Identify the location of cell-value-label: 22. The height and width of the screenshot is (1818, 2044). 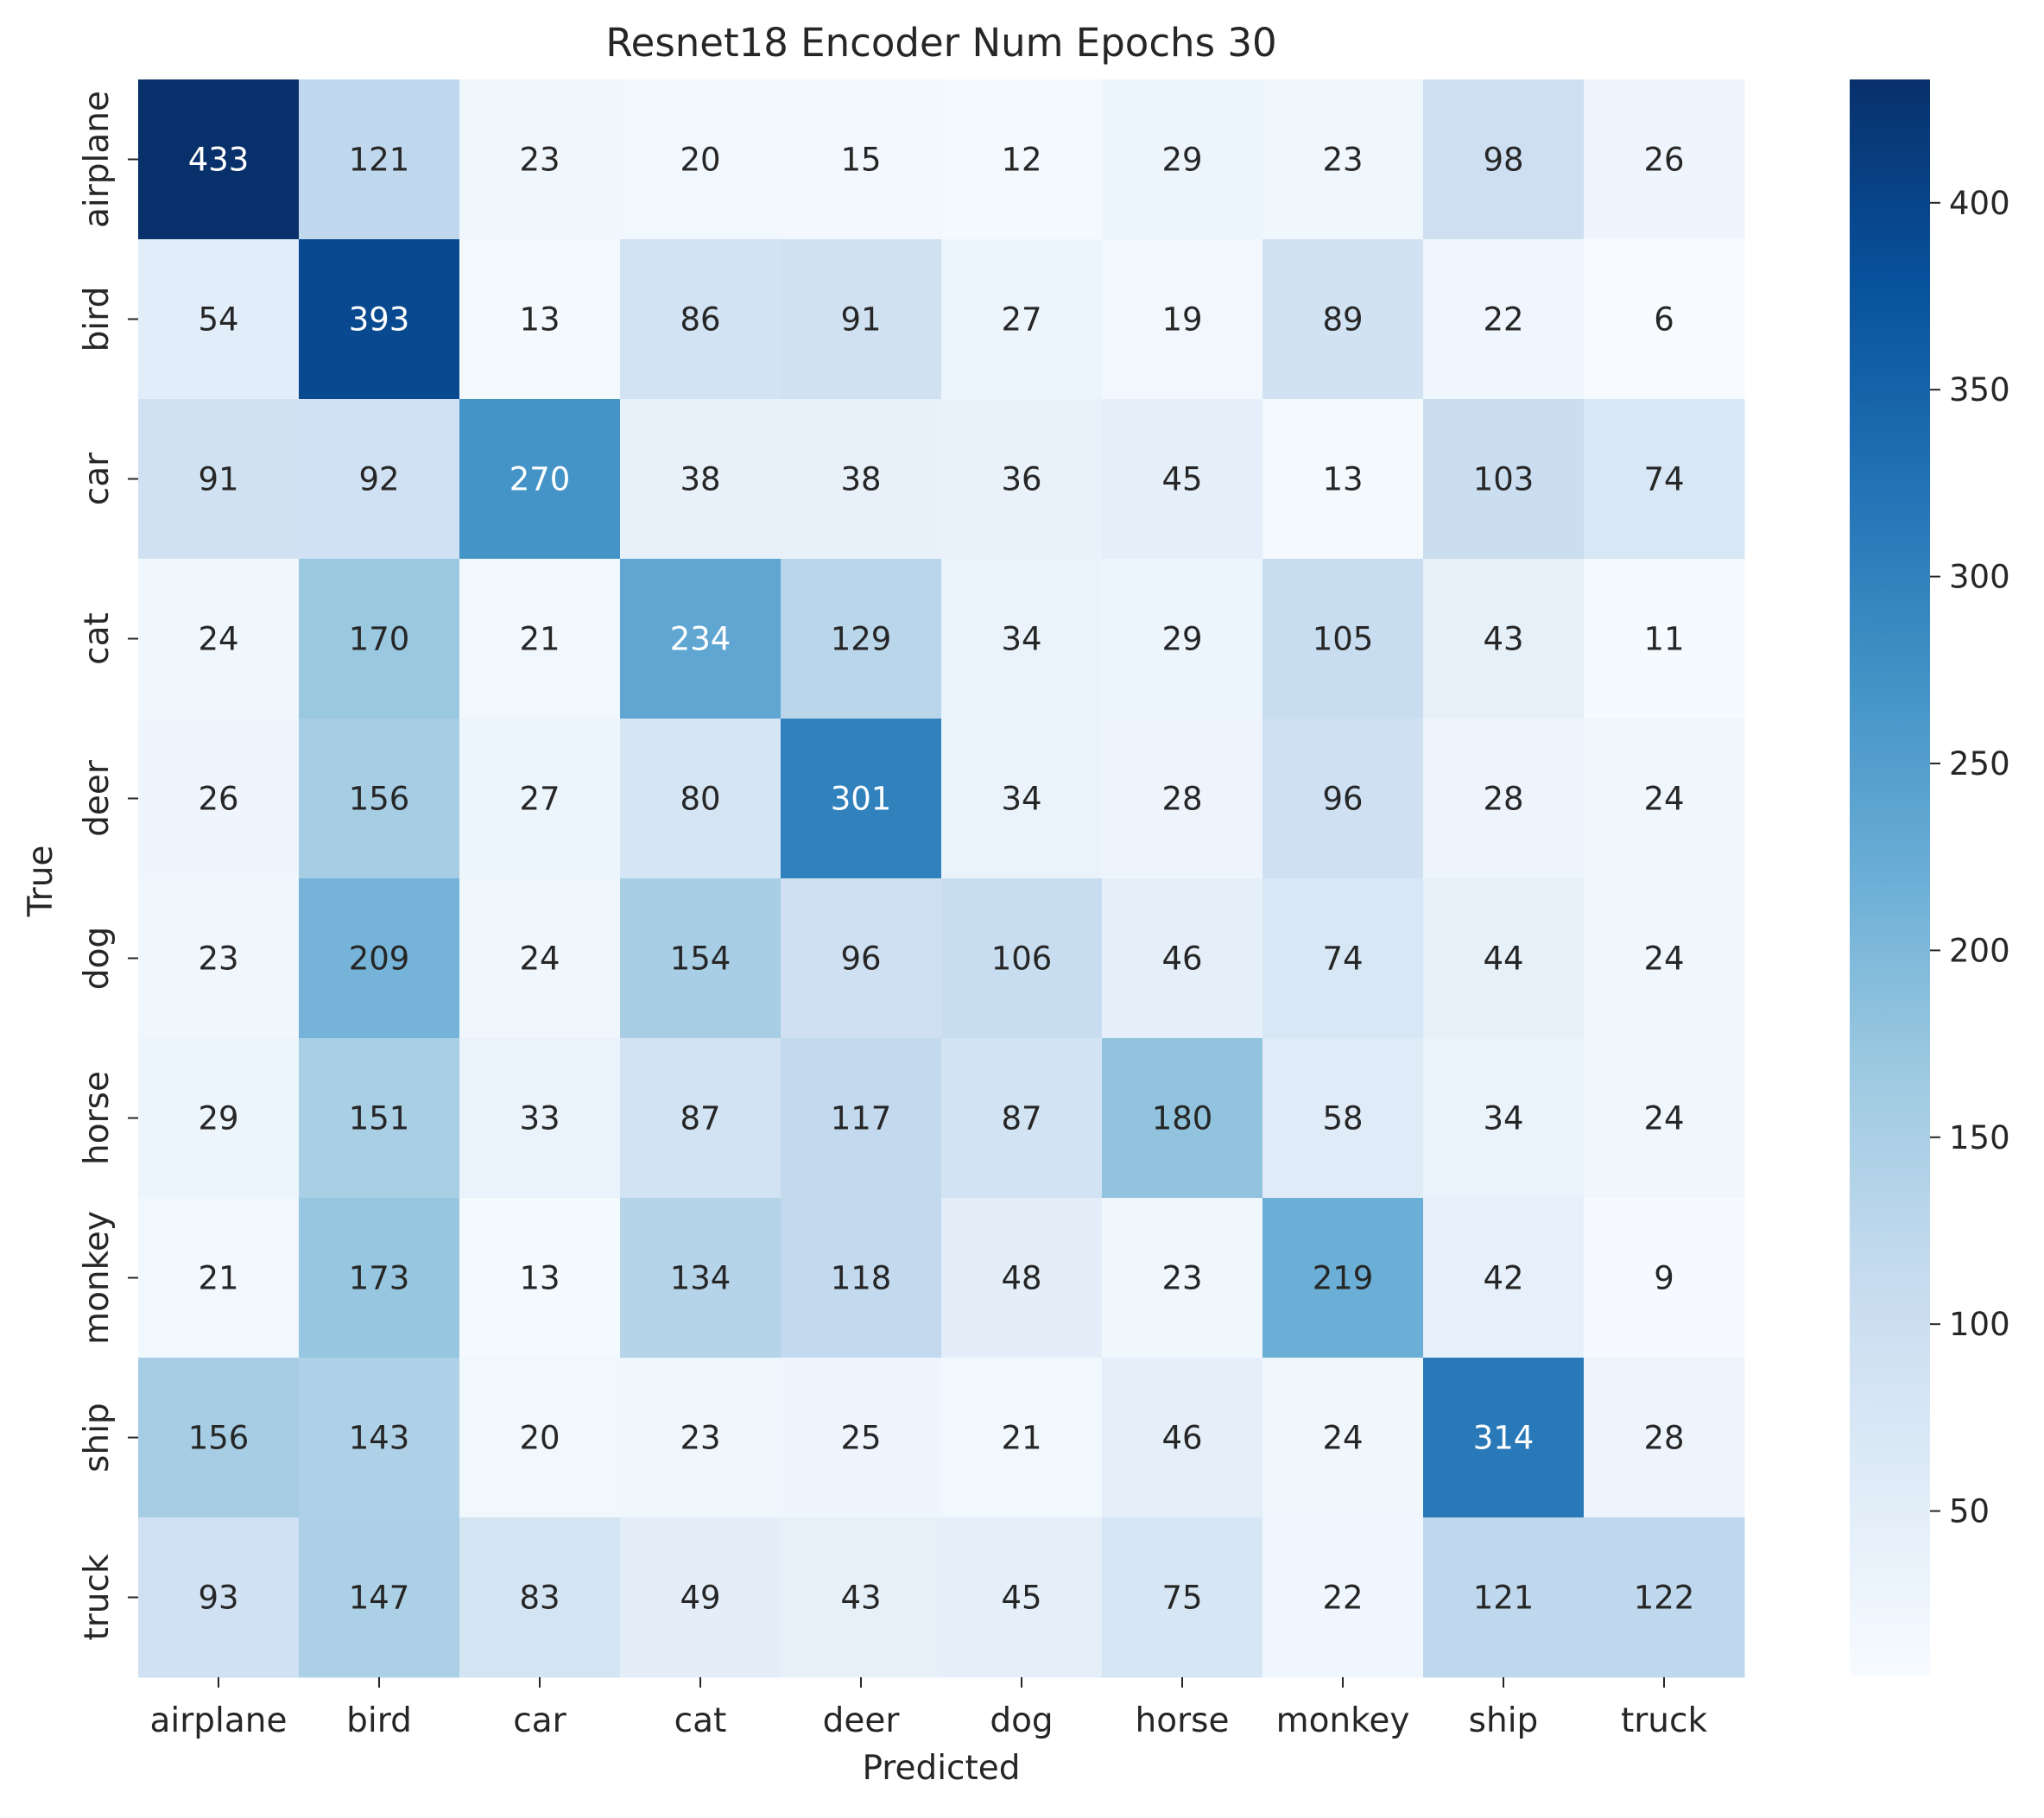
(1503, 320).